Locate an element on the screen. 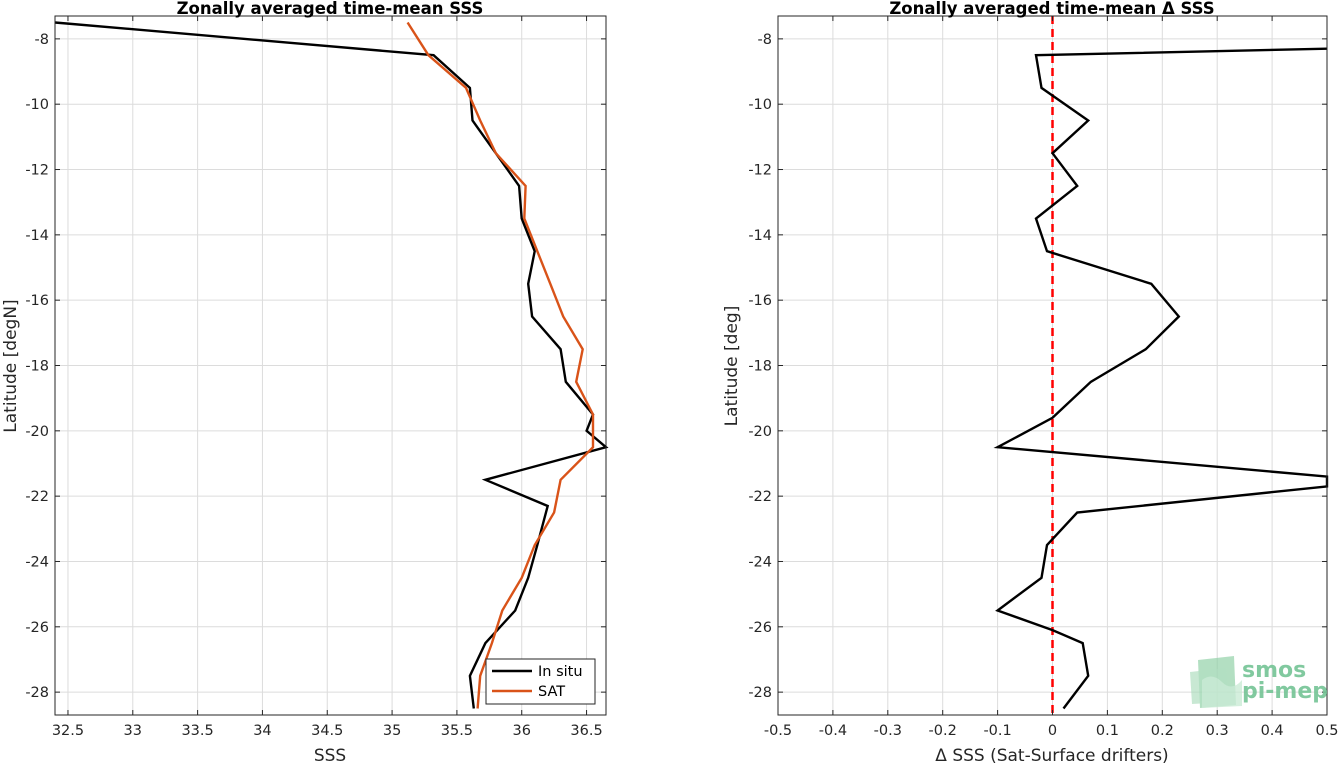  legend: In situ SAT is located at coordinates (540, 681).